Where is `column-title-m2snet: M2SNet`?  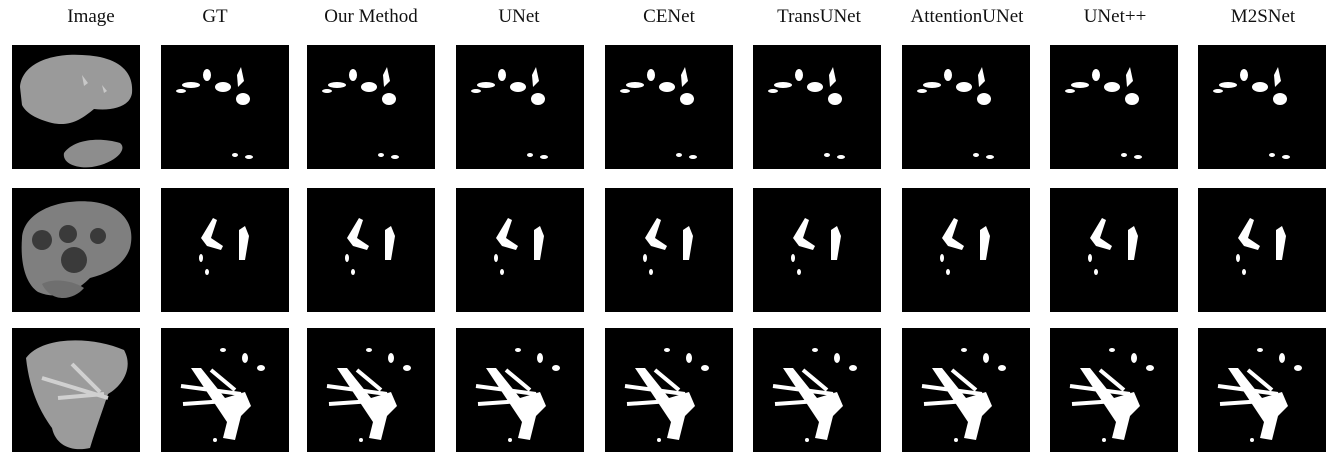 column-title-m2snet: M2SNet is located at coordinates (1263, 16).